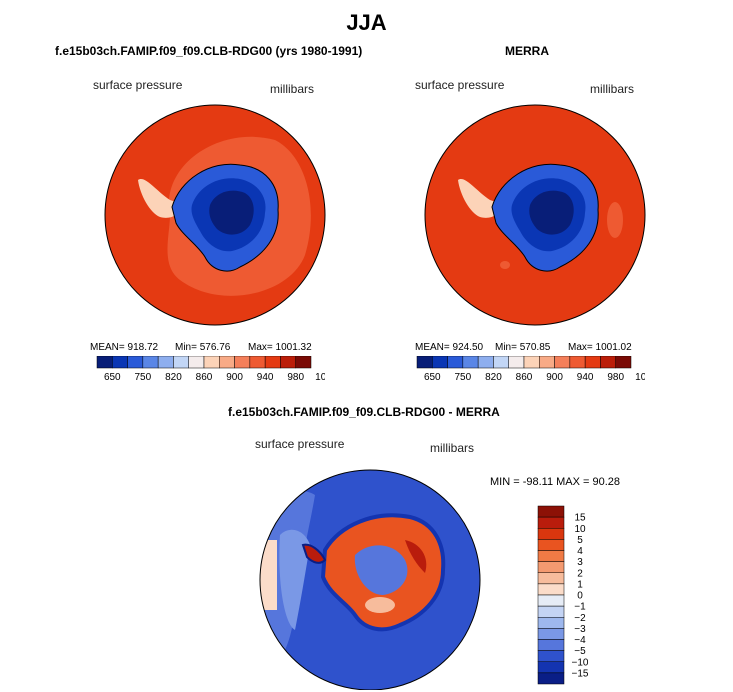  What do you see at coordinates (449, 347) in the screenshot?
I see `right-mean: MEAN= 924.50` at bounding box center [449, 347].